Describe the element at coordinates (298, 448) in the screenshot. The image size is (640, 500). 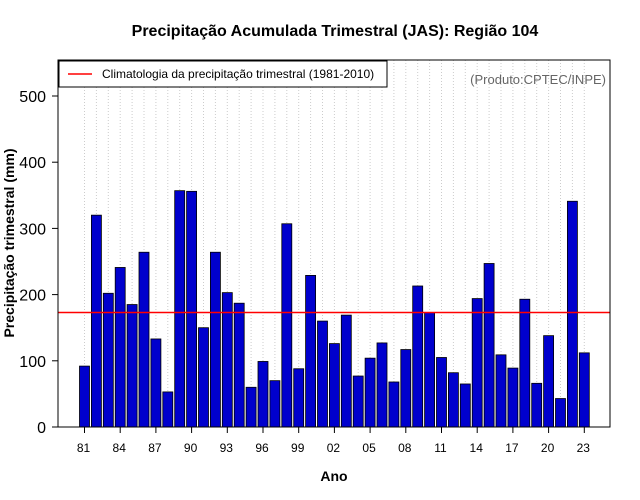
I see `x-tick-label: 99` at that location.